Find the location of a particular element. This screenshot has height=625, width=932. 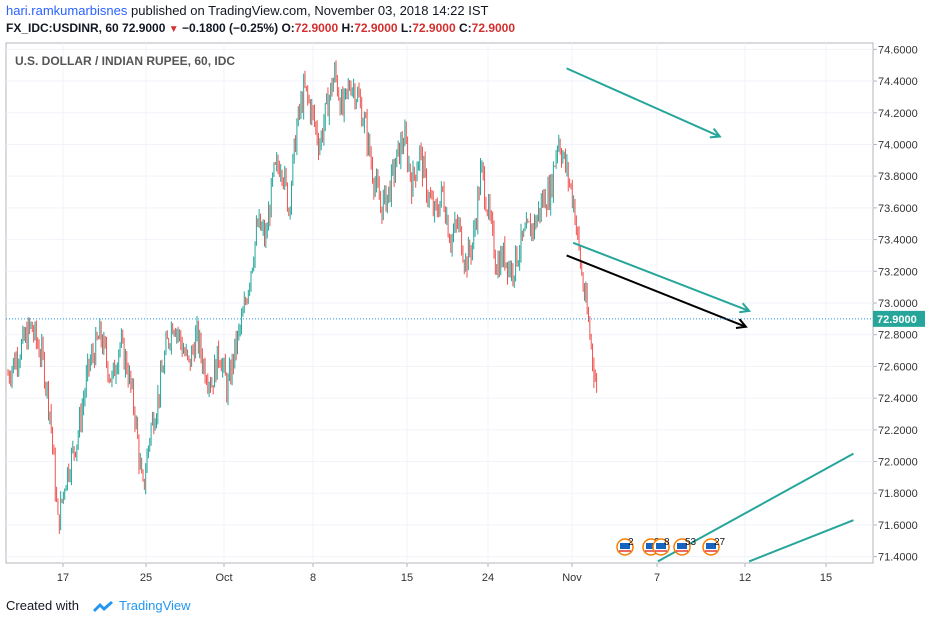

y-tick-label-12: 72.2000 is located at coordinates (898, 431).